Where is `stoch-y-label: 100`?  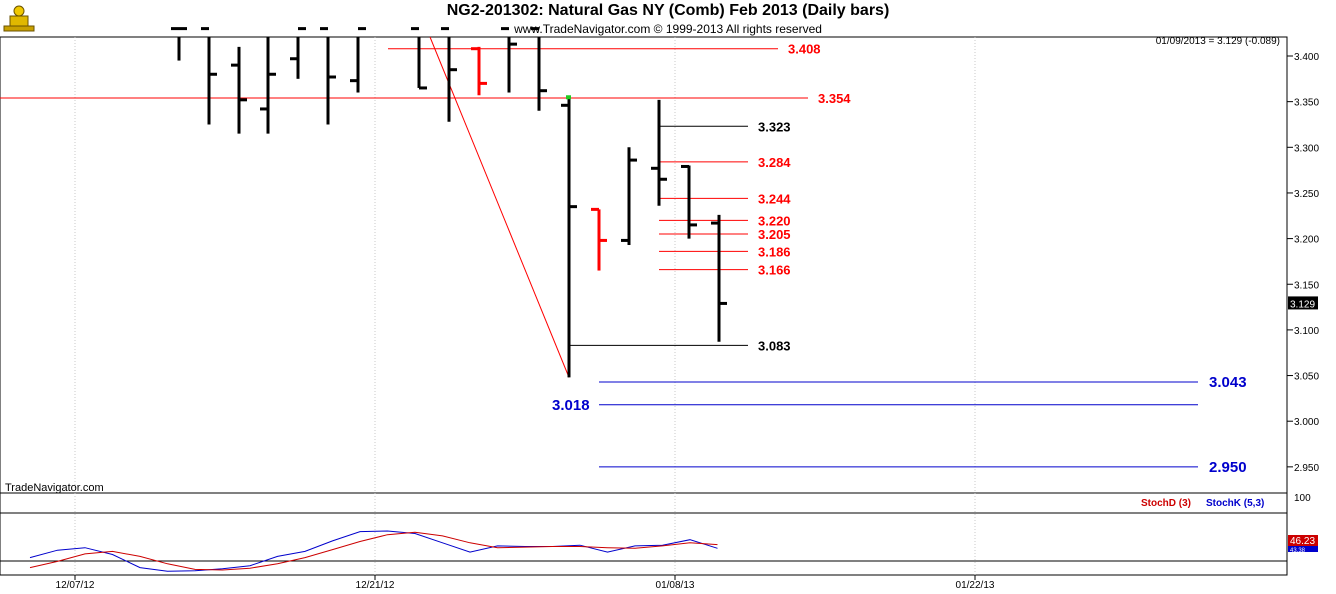 stoch-y-label: 100 is located at coordinates (1302, 498).